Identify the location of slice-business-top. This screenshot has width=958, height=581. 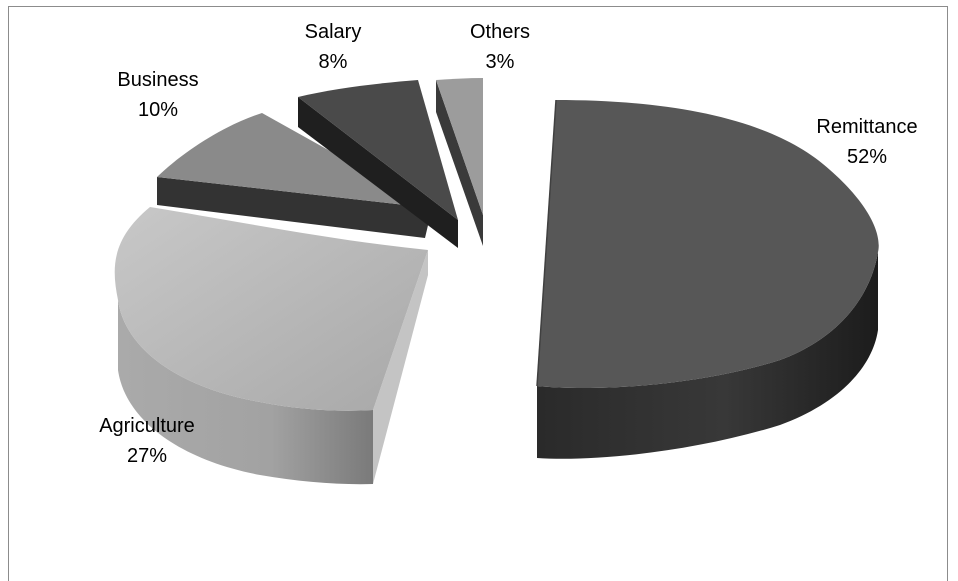
(294, 160).